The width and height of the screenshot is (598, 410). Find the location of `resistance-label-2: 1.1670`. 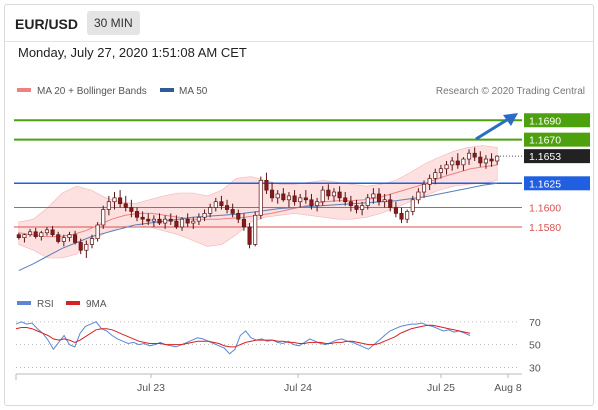

resistance-label-2: 1.1670 is located at coordinates (557, 139).